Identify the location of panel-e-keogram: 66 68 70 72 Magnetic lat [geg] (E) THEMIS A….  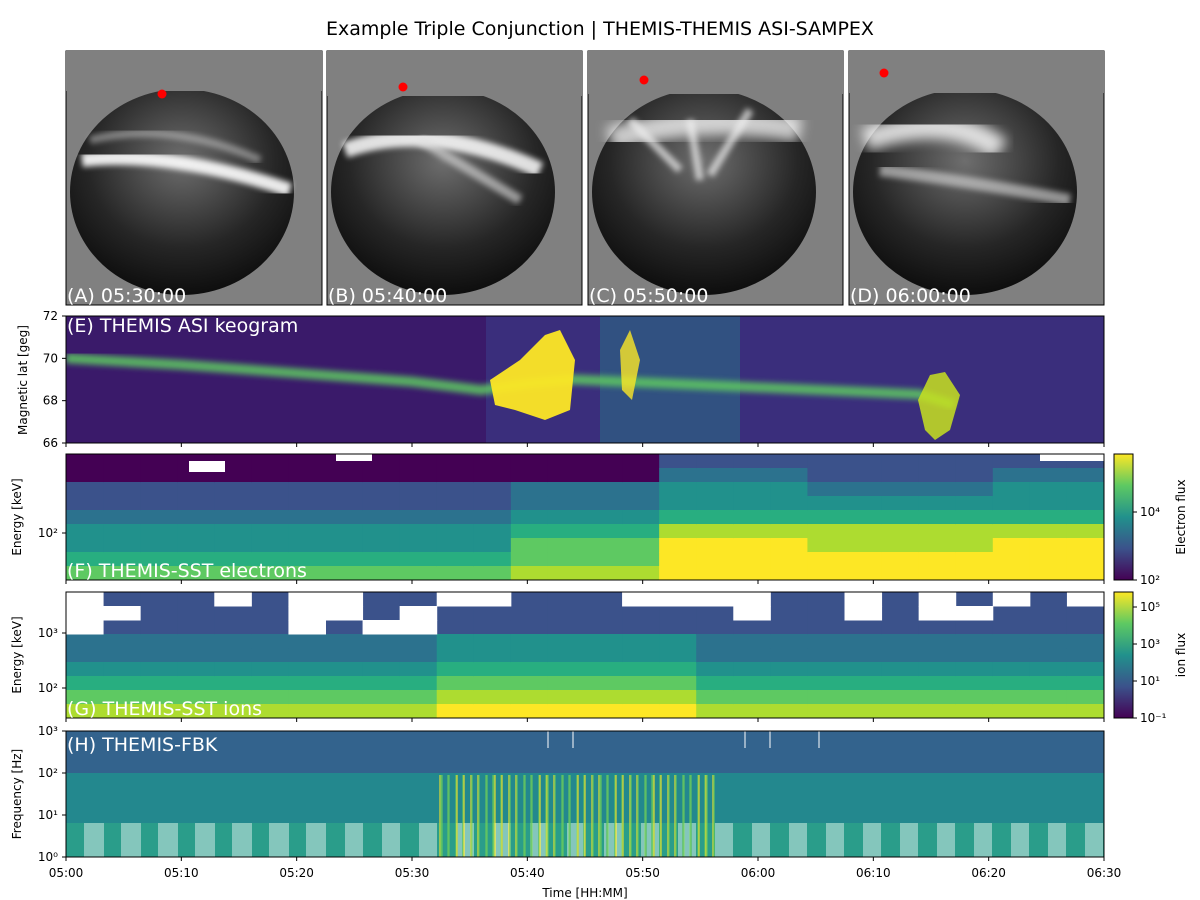
(560, 379).